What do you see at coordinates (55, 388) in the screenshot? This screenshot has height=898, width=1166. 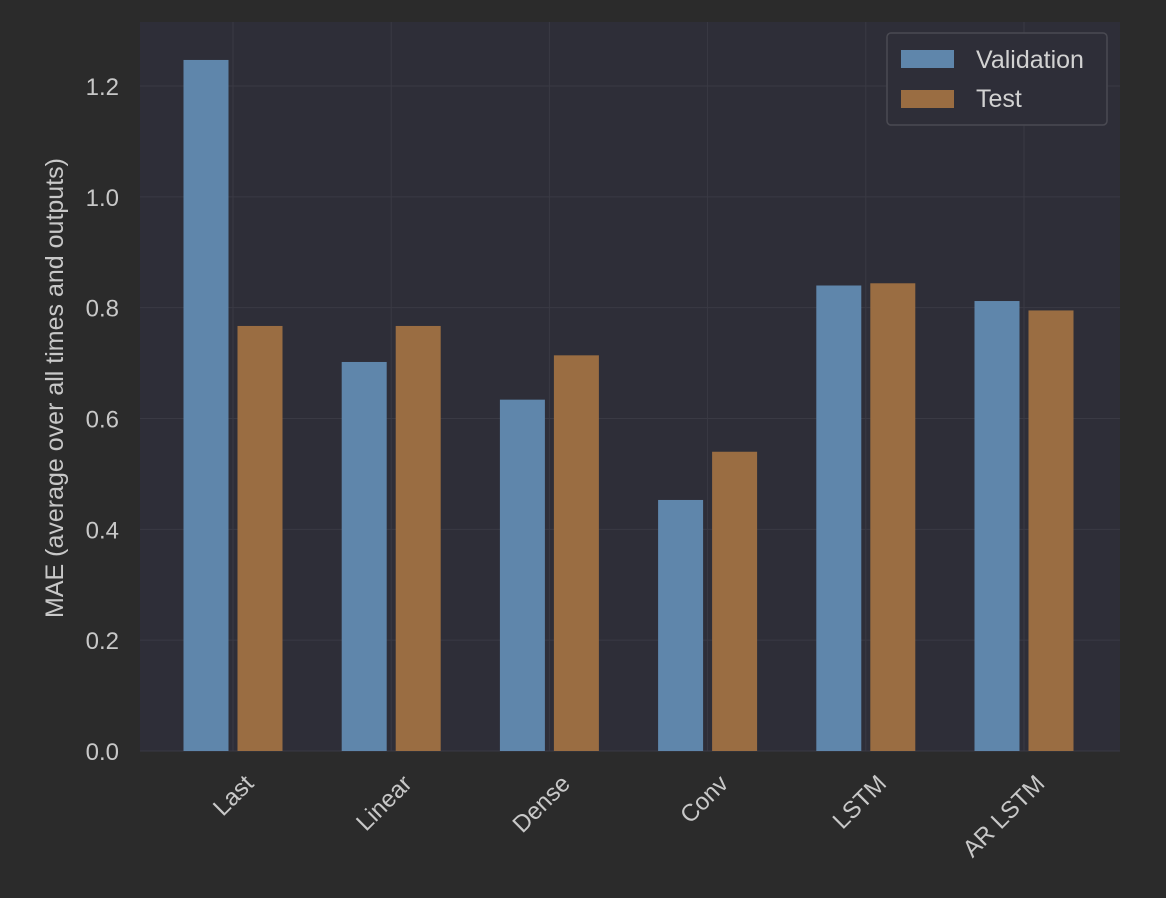 I see `y-axis-label: MAE (average over all times and outputs)` at bounding box center [55, 388].